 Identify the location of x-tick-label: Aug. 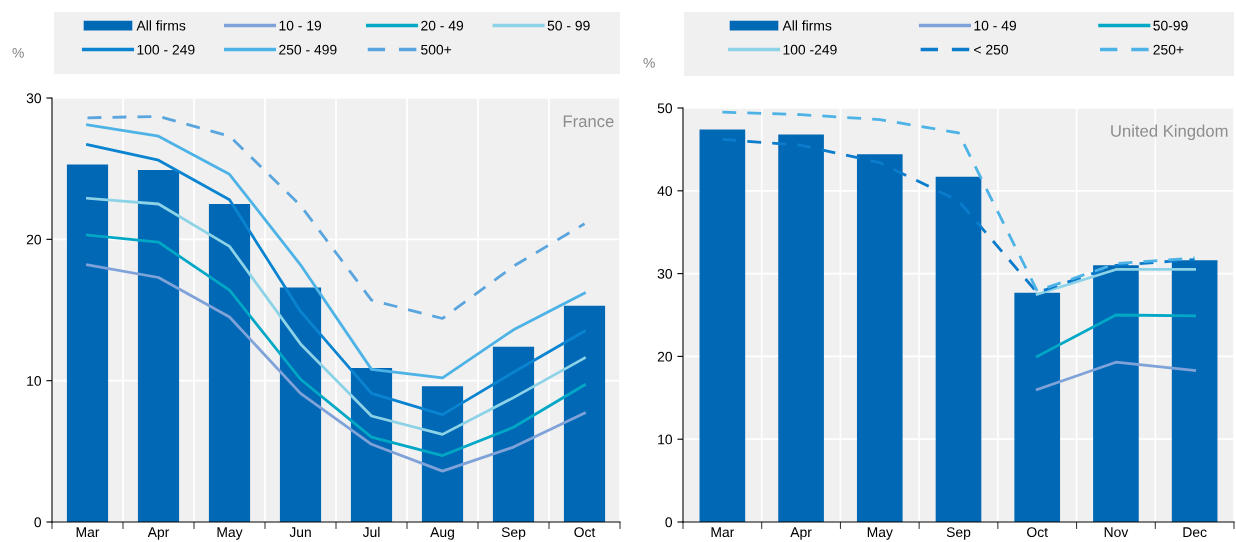
(442, 533).